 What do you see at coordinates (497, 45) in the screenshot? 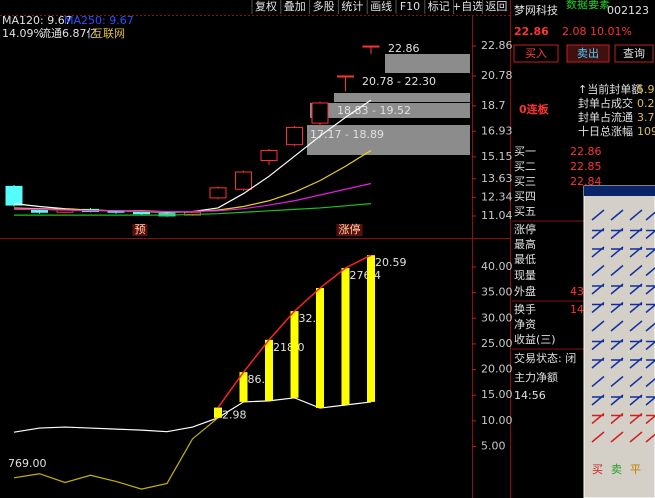
I see `y-tick-label: 22.86` at bounding box center [497, 45].